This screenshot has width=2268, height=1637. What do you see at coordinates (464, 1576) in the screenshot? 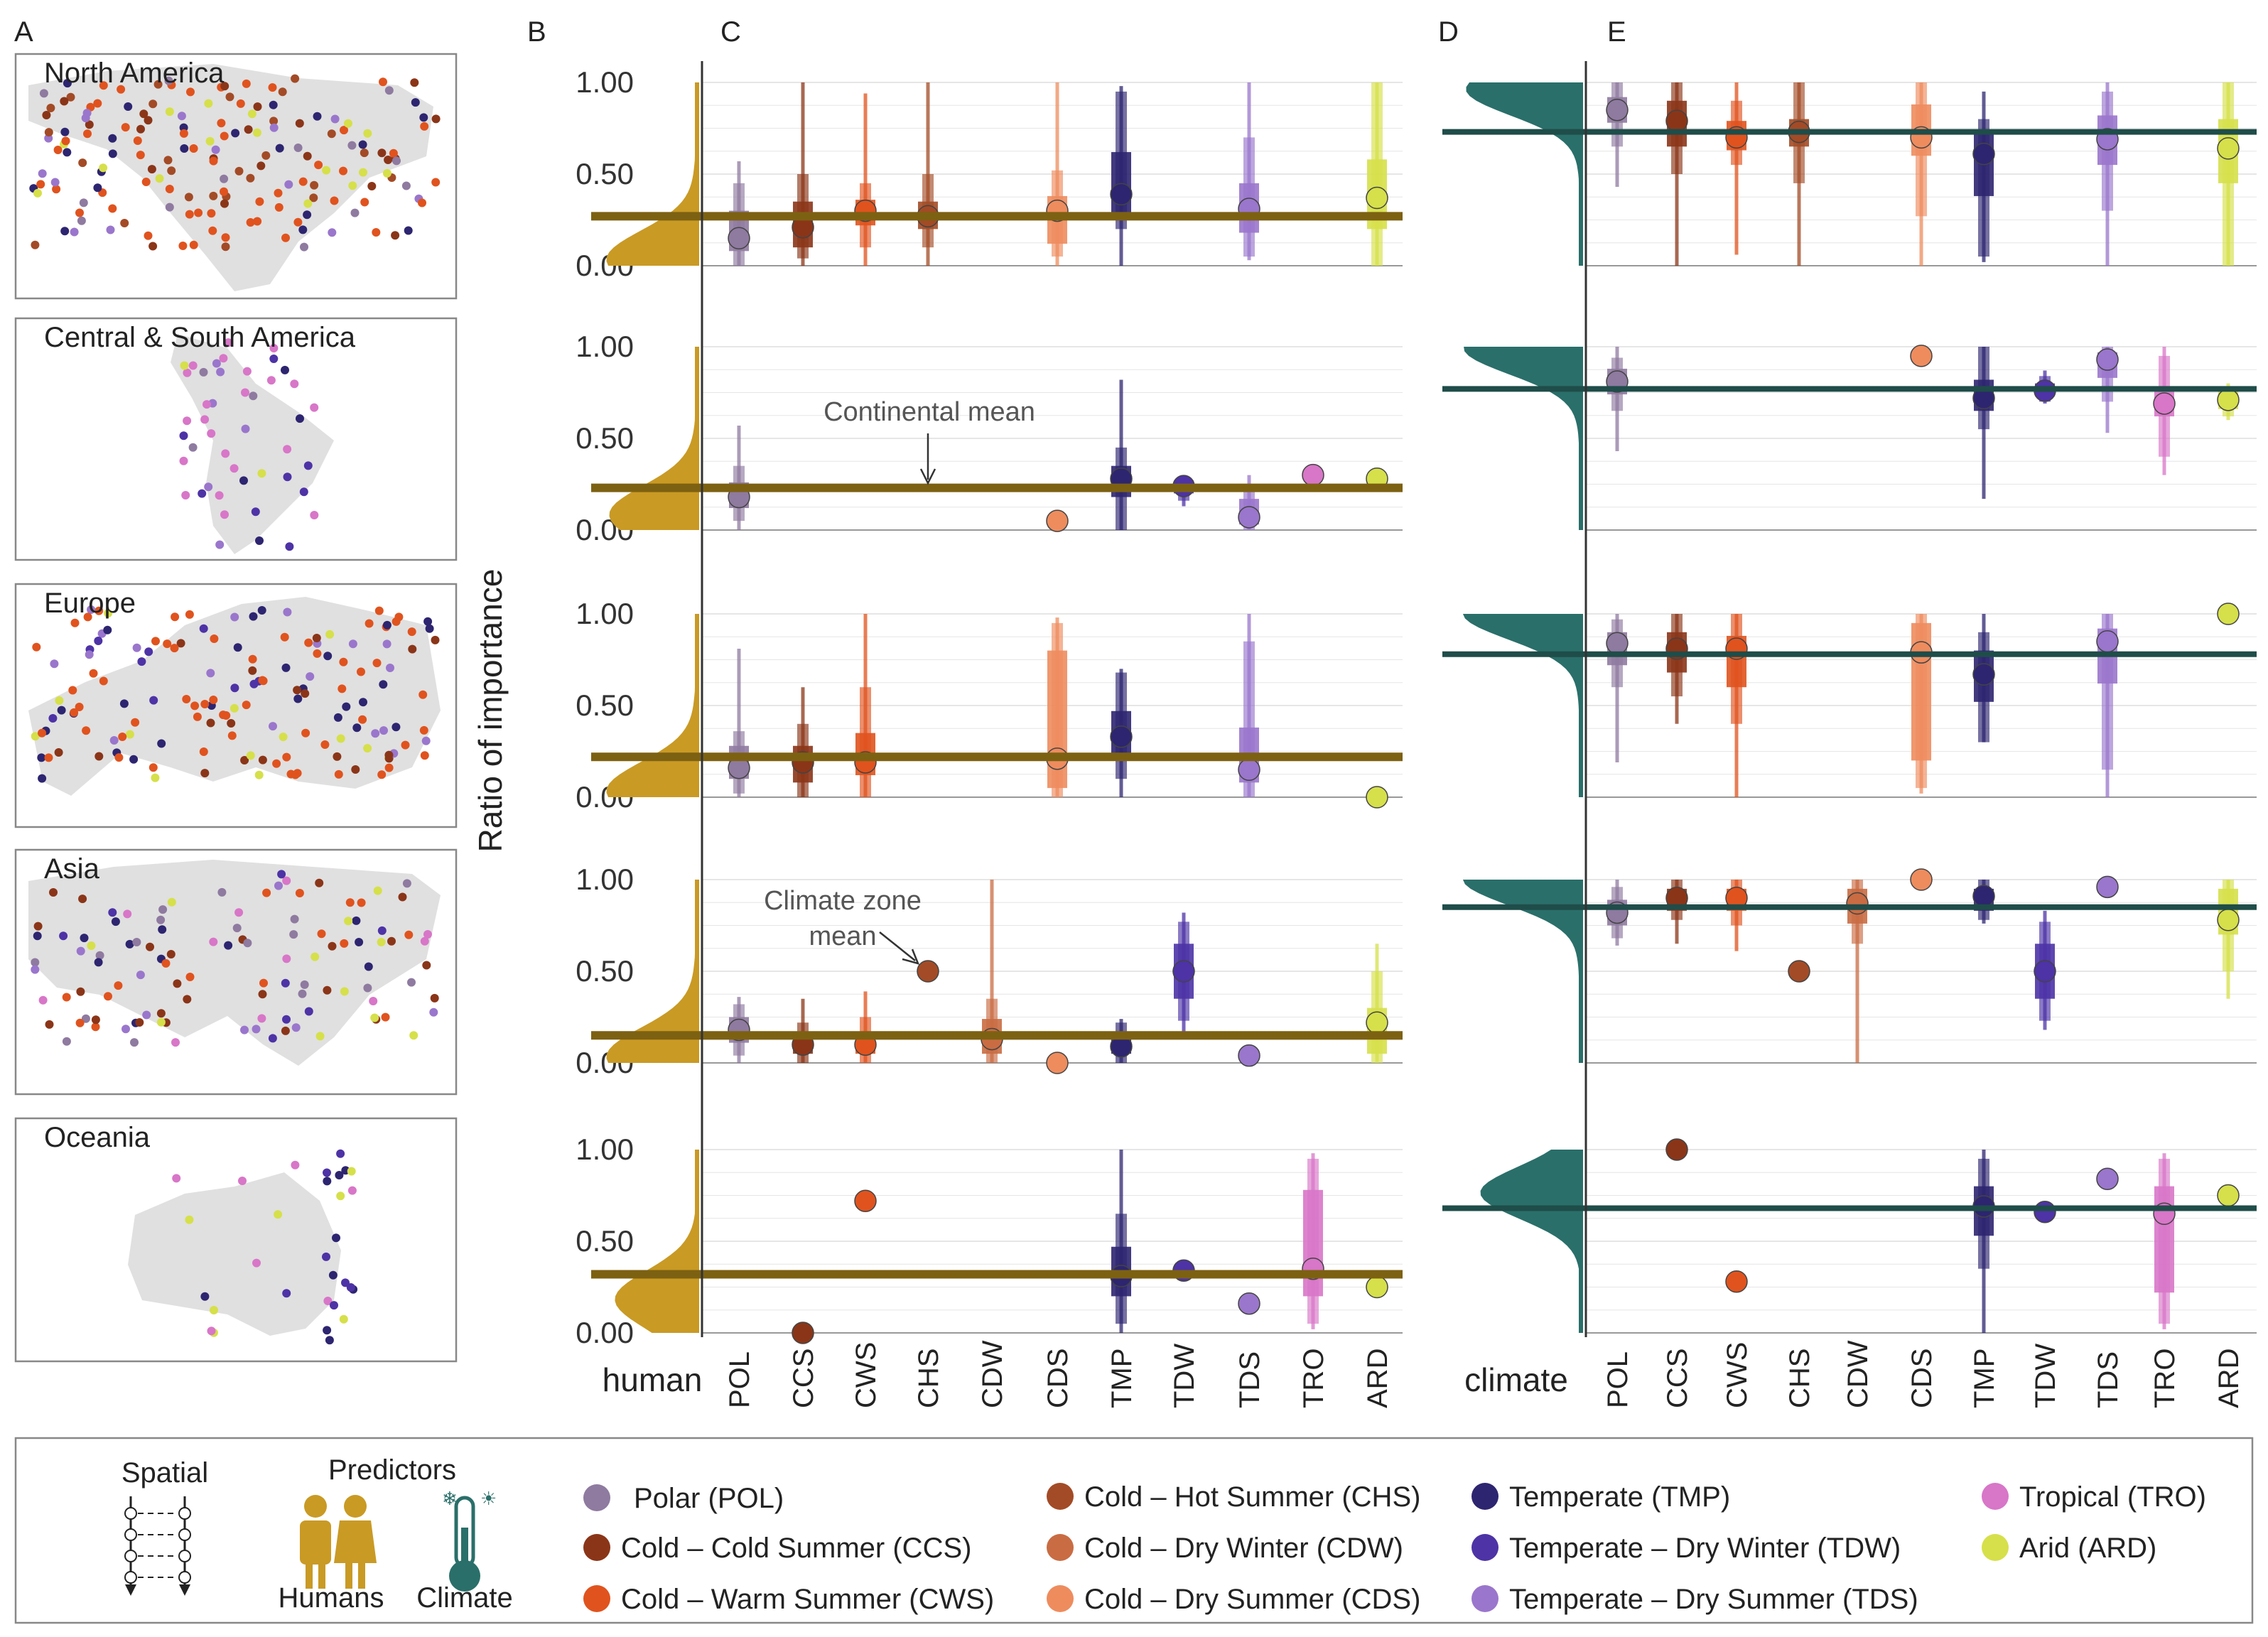
I see `thermometer-bulb` at bounding box center [464, 1576].